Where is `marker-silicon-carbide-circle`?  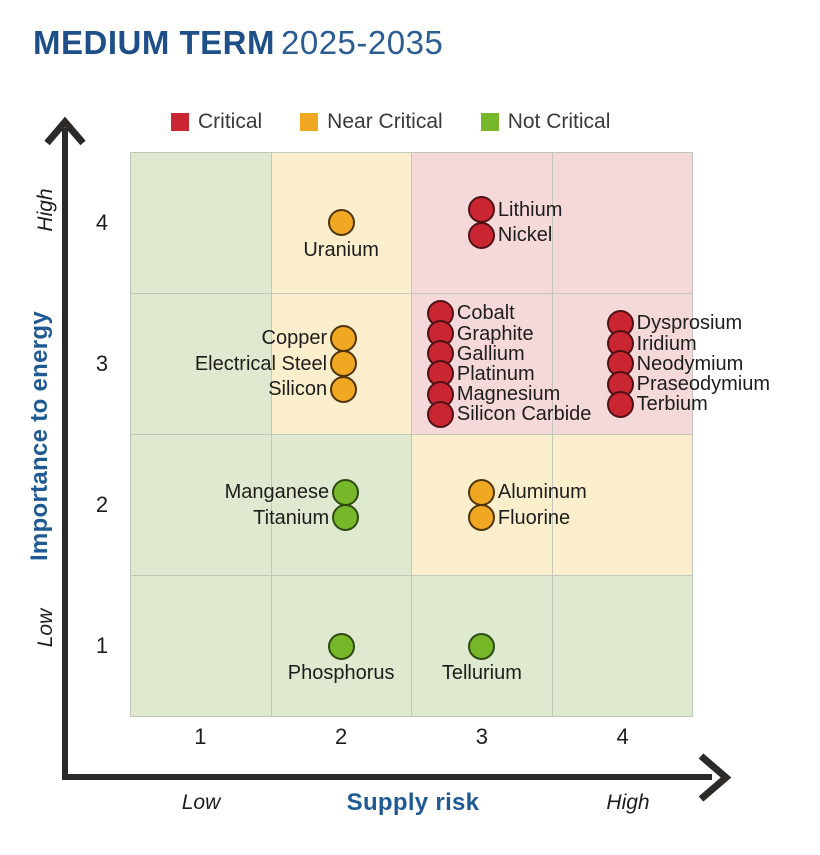
marker-silicon-carbide-circle is located at coordinates (441, 414).